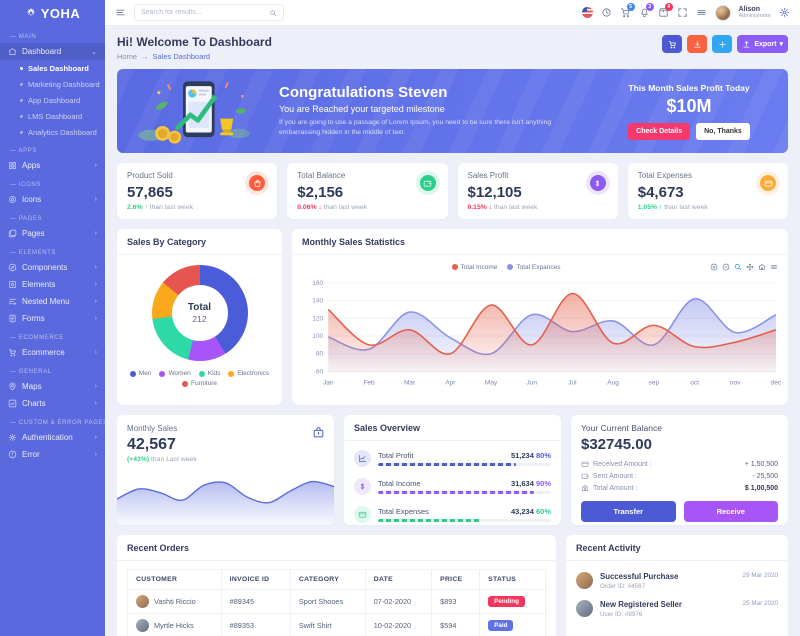  I want to click on pan-icon, so click(750, 267).